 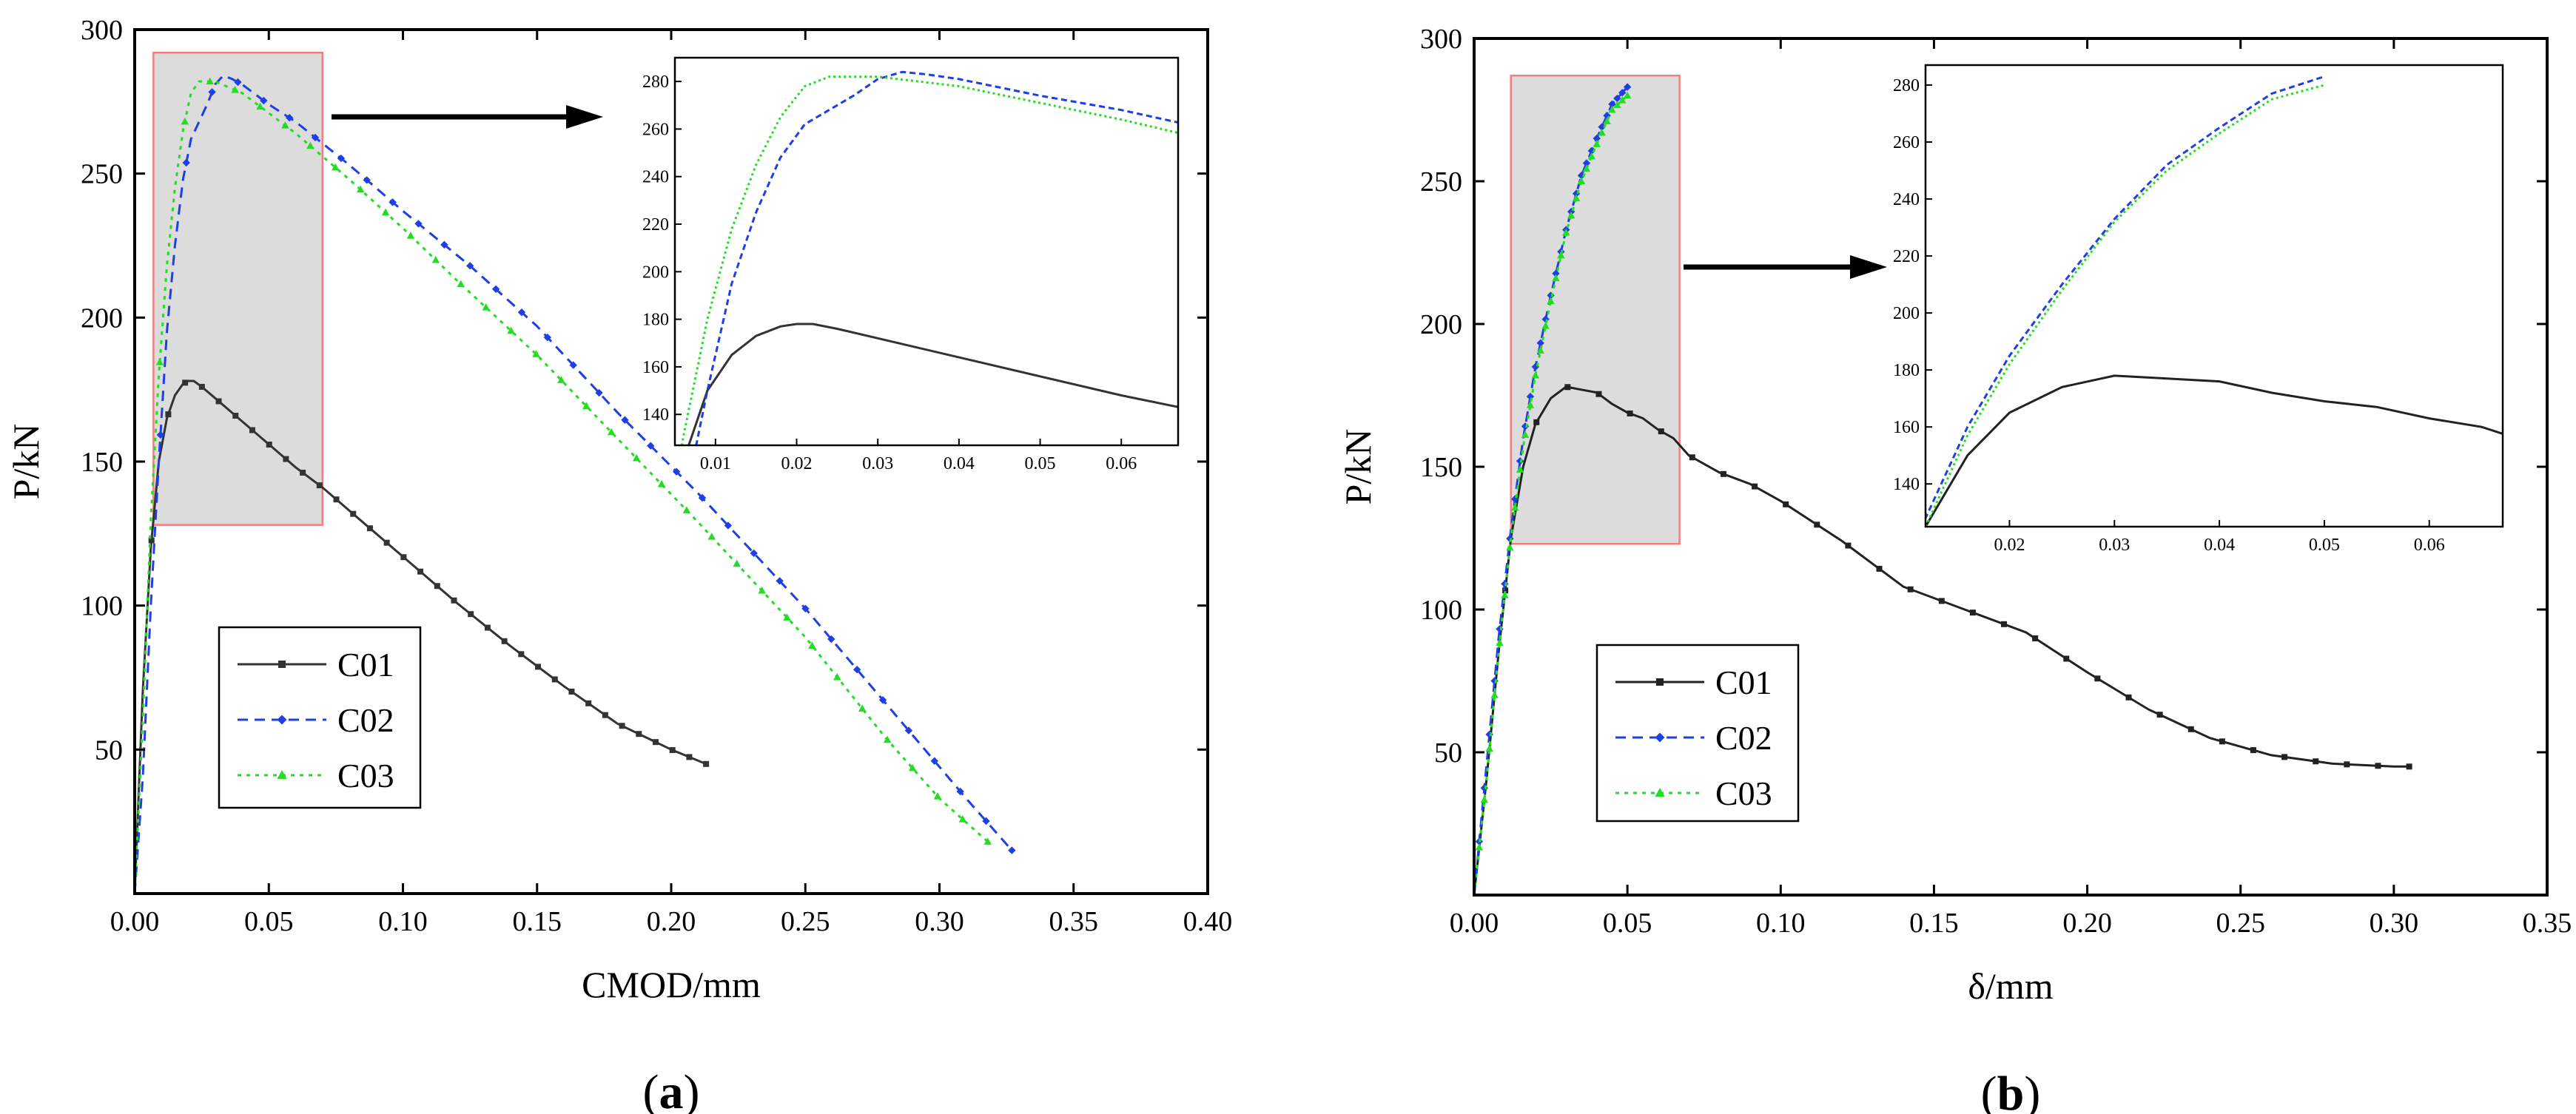 What do you see at coordinates (320, 717) in the screenshot?
I see `legend: C01 C02 C03` at bounding box center [320, 717].